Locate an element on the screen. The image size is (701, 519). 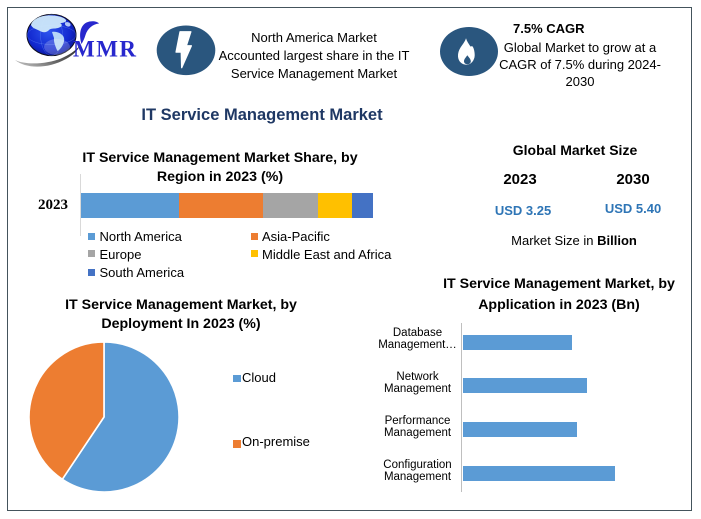
svg-text: MMR is located at coordinates (105, 49).